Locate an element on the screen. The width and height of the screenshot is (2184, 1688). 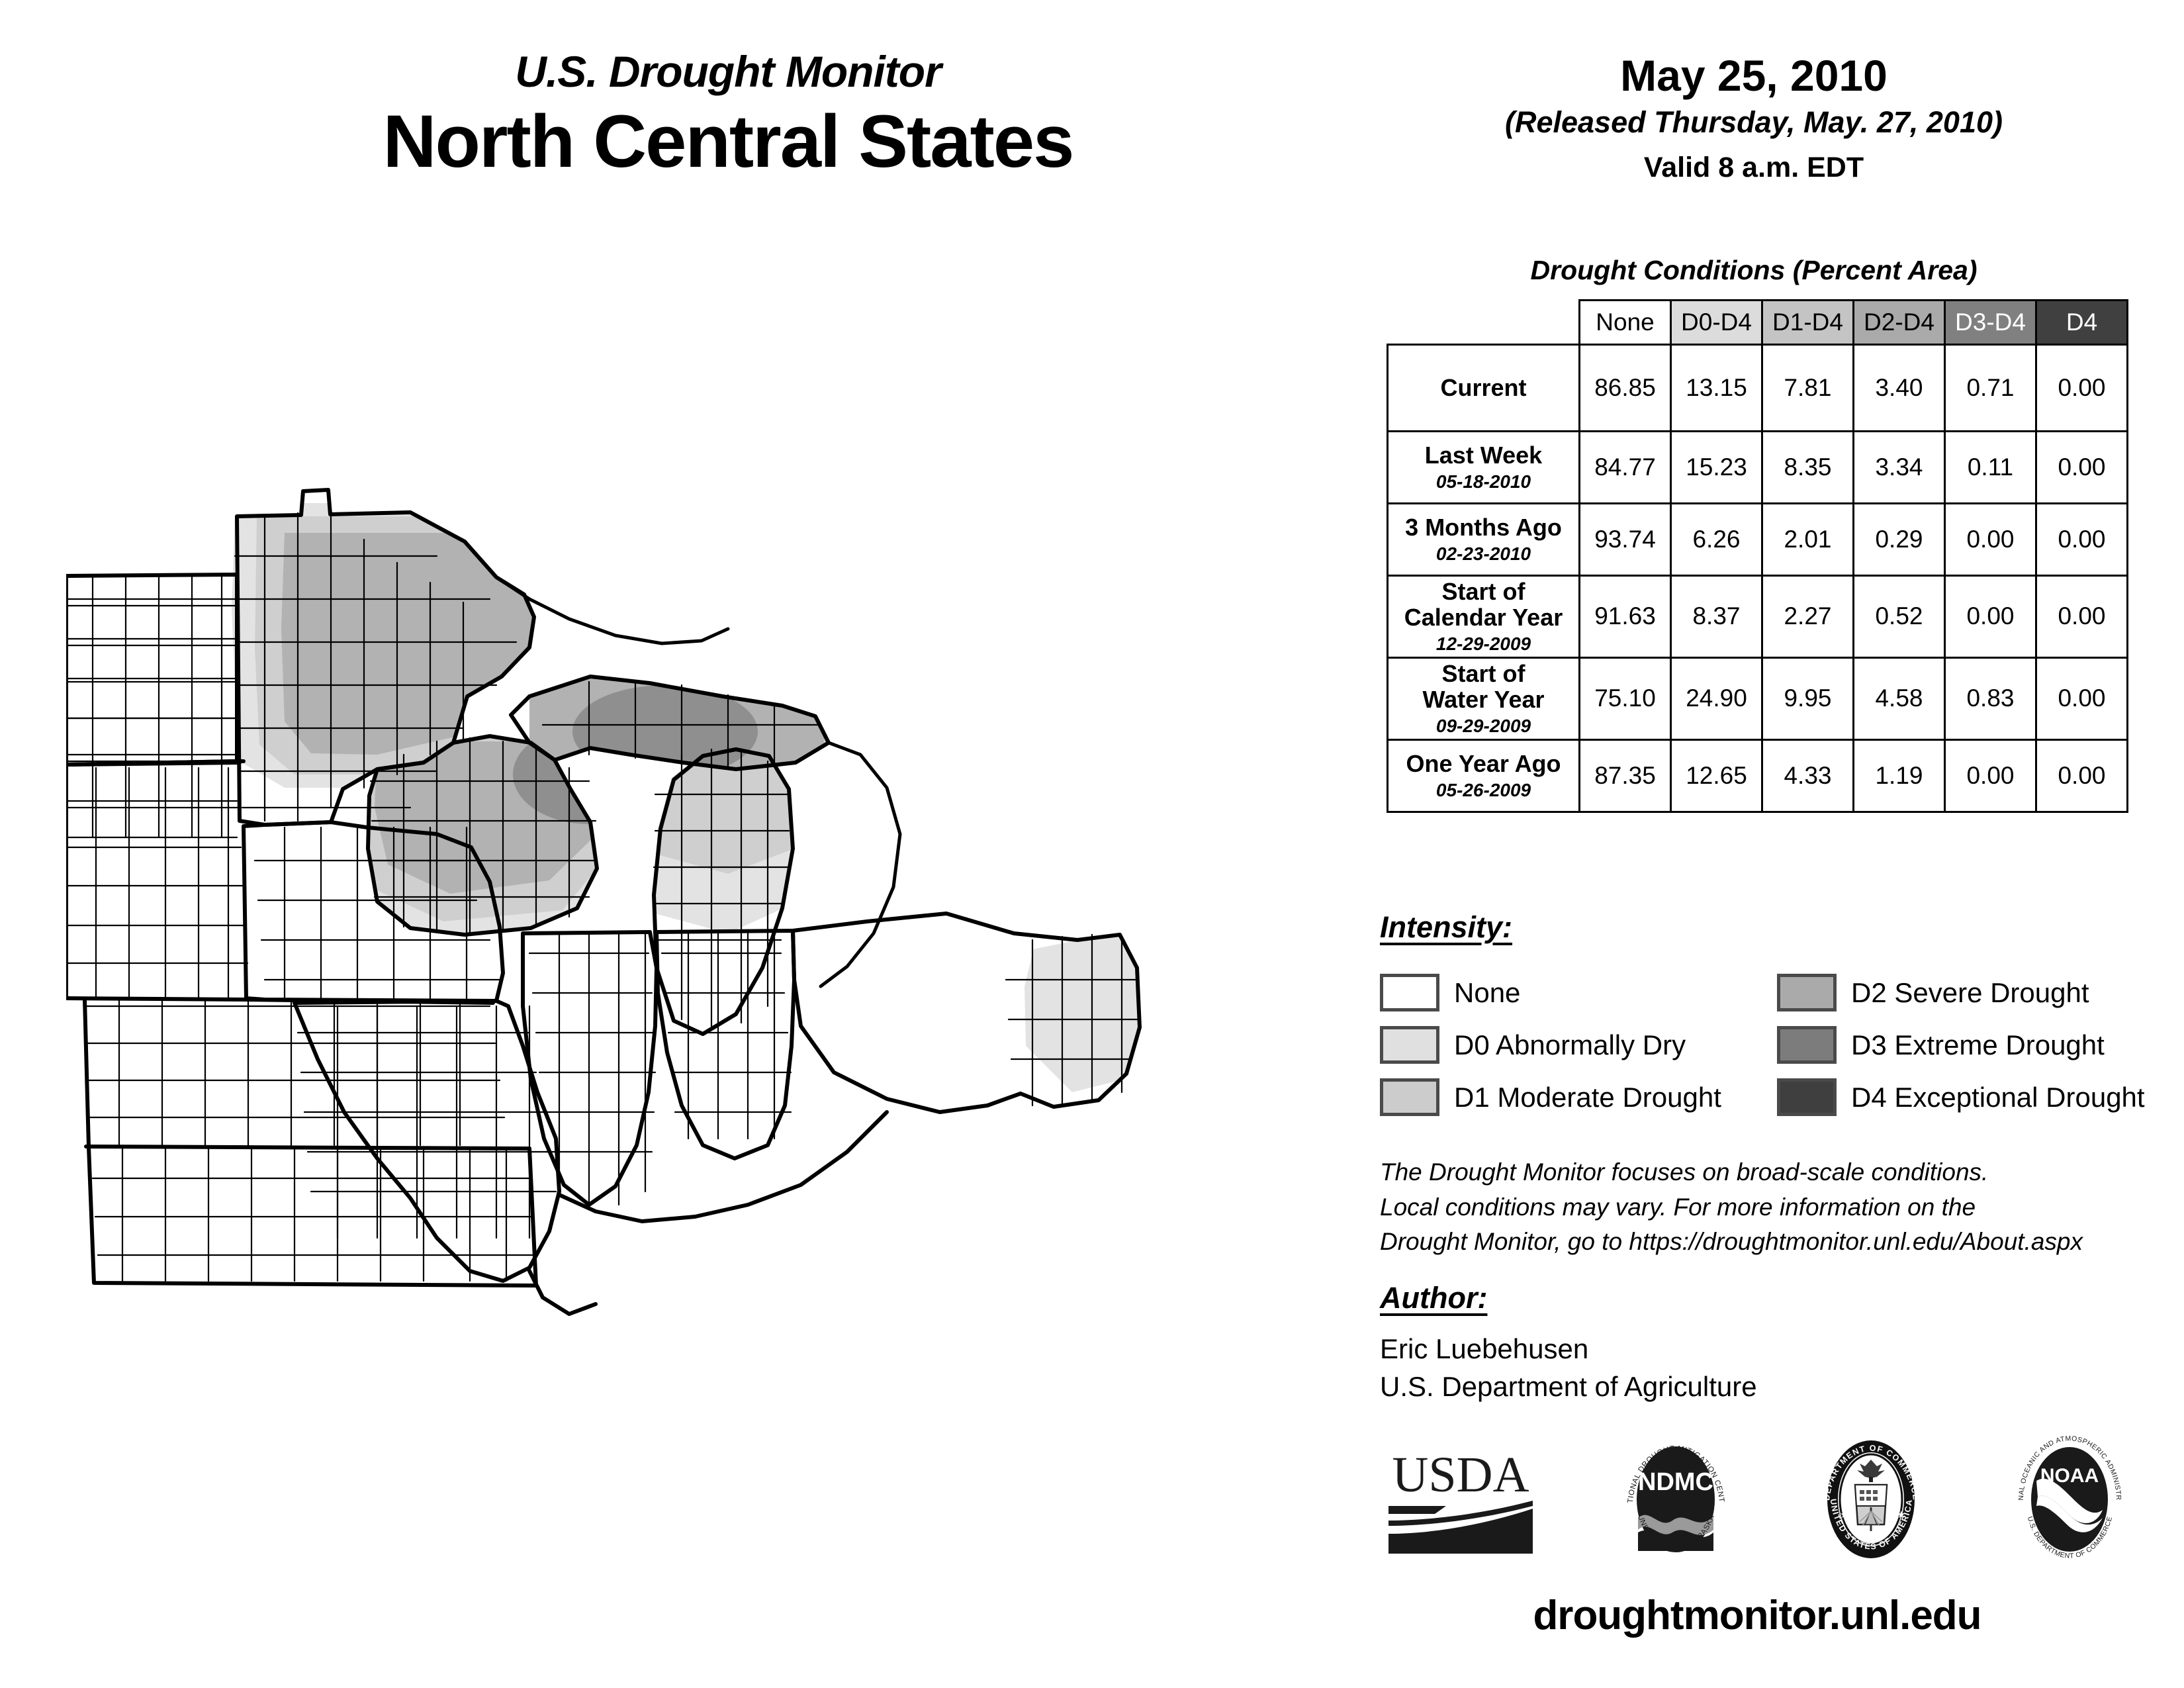
county-lines-kansas is located at coordinates (314, 1214).